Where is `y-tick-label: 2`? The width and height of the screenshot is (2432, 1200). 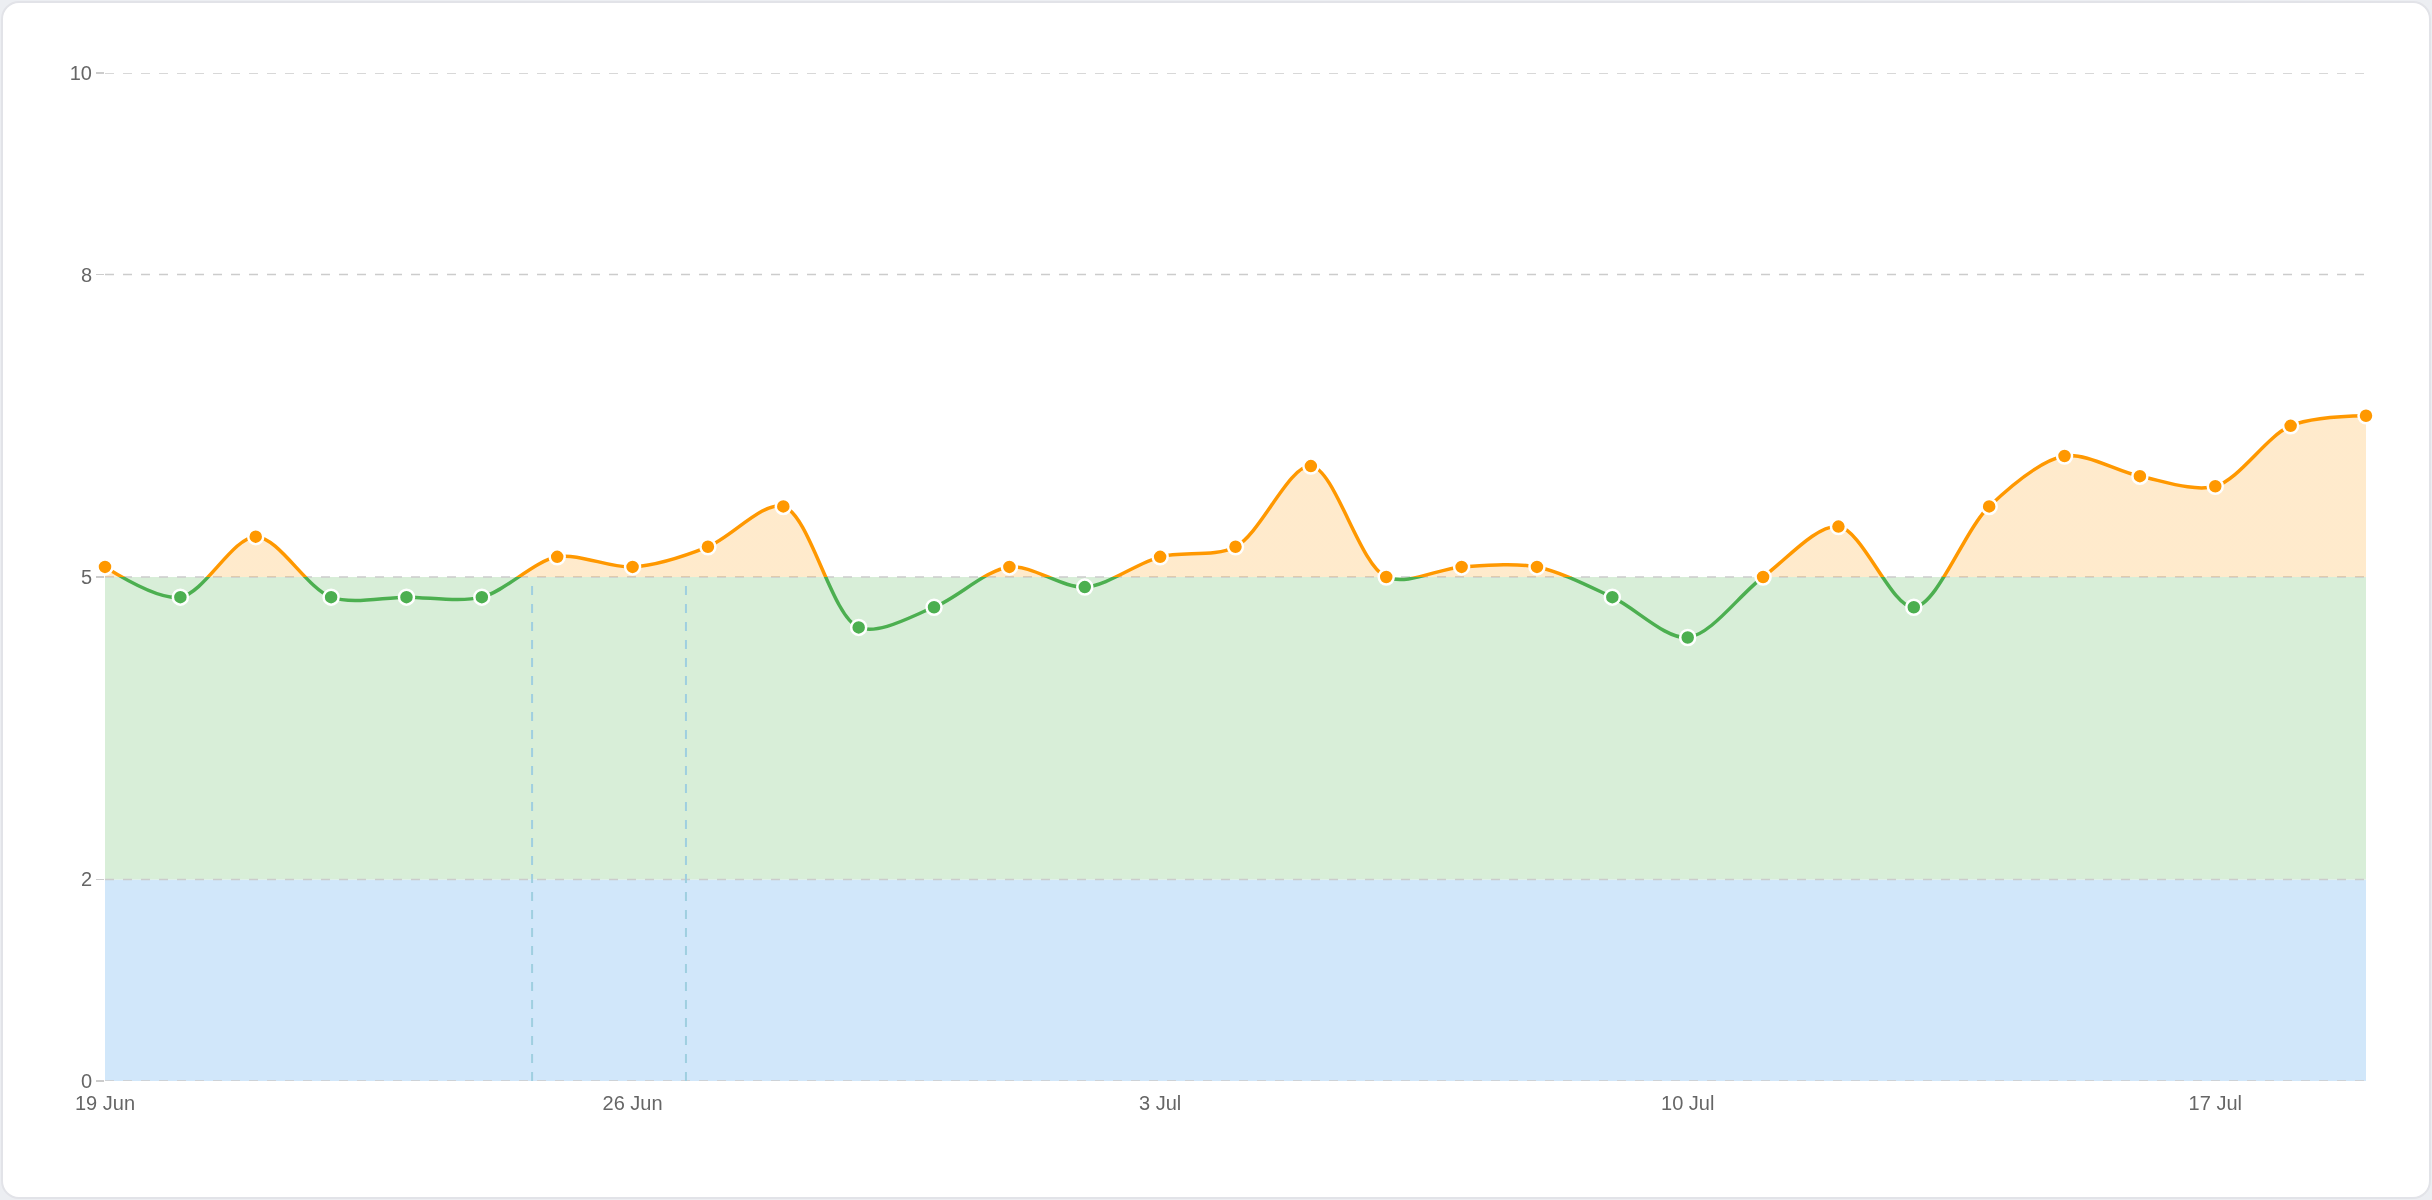
y-tick-label: 2 is located at coordinates (86, 879).